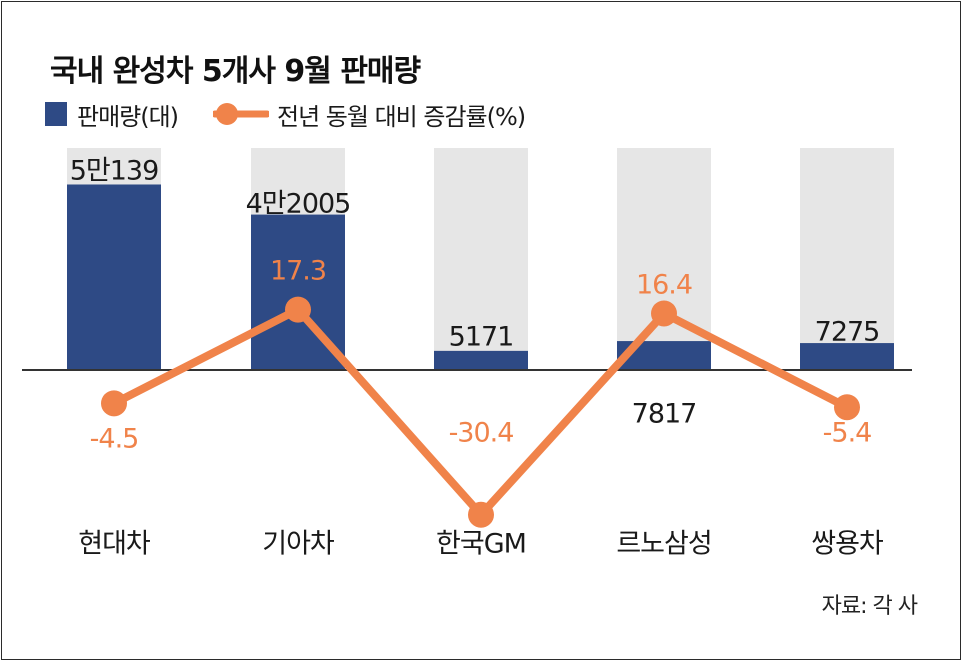  Describe the element at coordinates (869, 606) in the screenshot. I see `source-note: 자료: 각 사` at that location.